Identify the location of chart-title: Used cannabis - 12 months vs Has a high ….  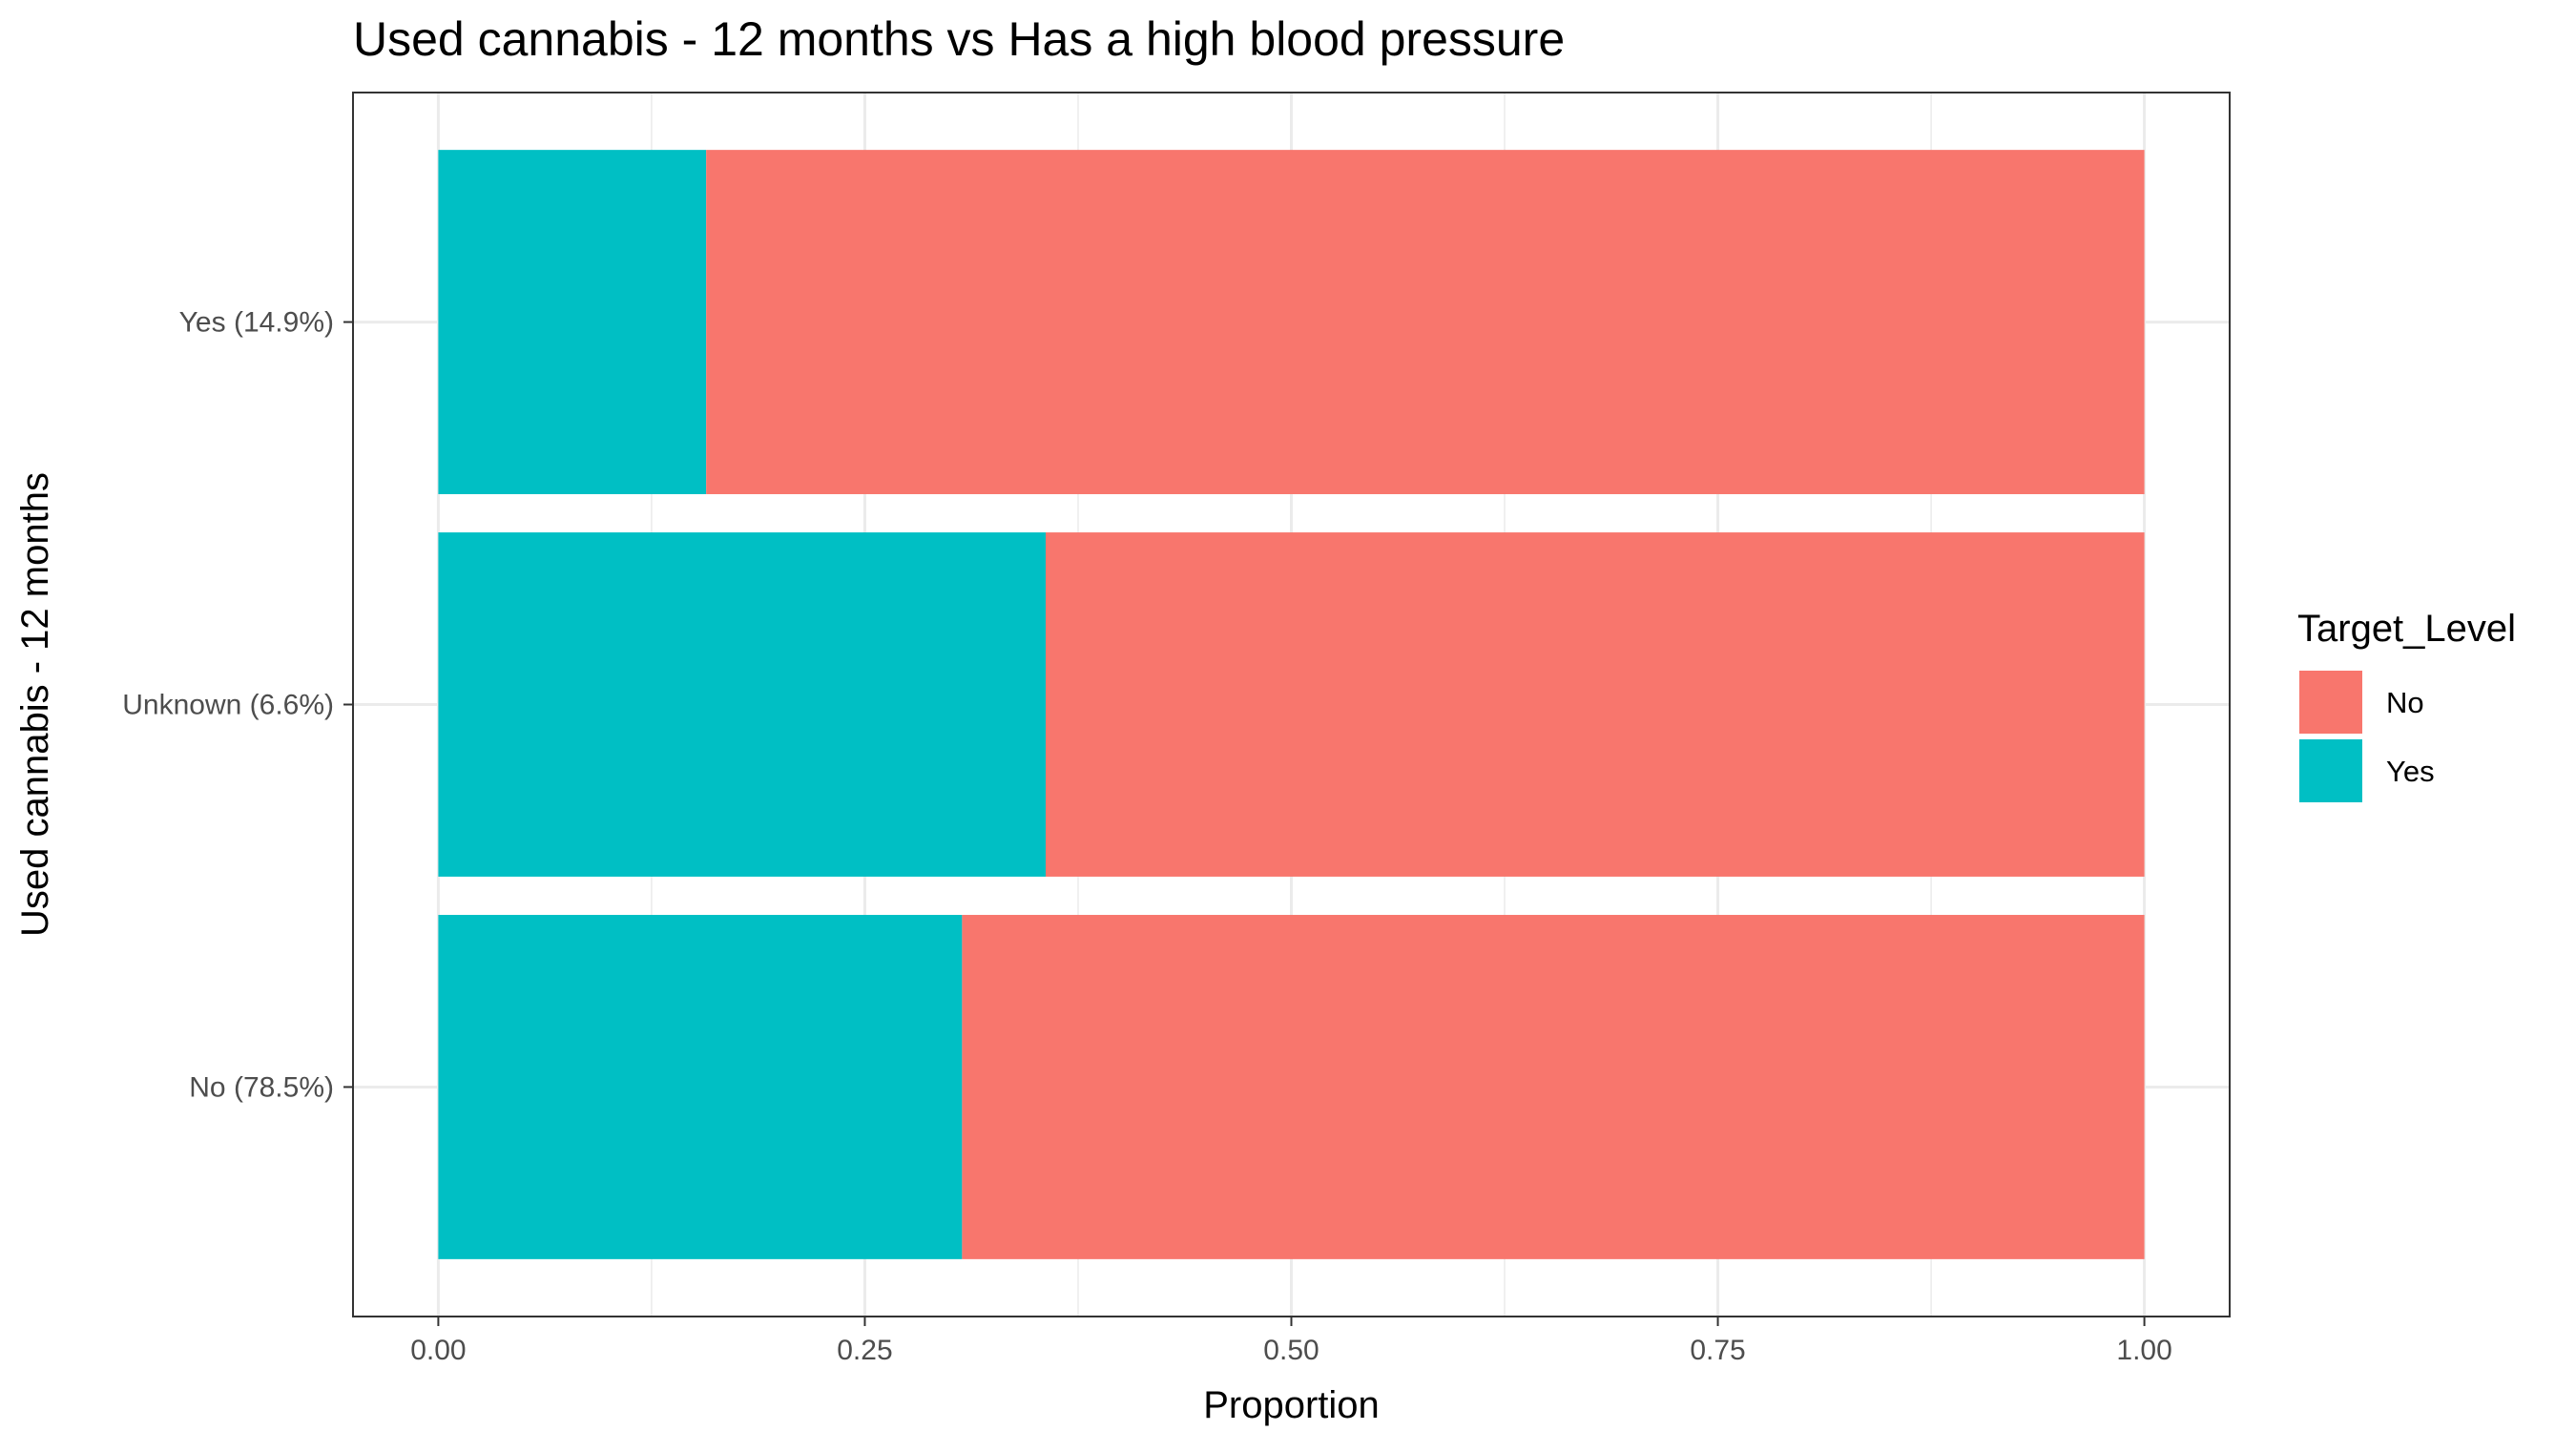
(959, 39).